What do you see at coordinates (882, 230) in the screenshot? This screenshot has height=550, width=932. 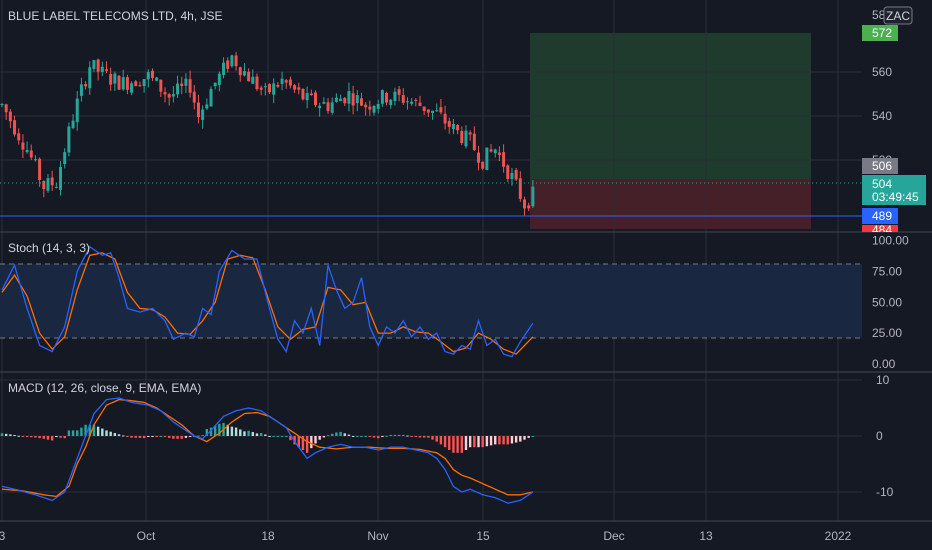 I see `stop-price-label: 484` at bounding box center [882, 230].